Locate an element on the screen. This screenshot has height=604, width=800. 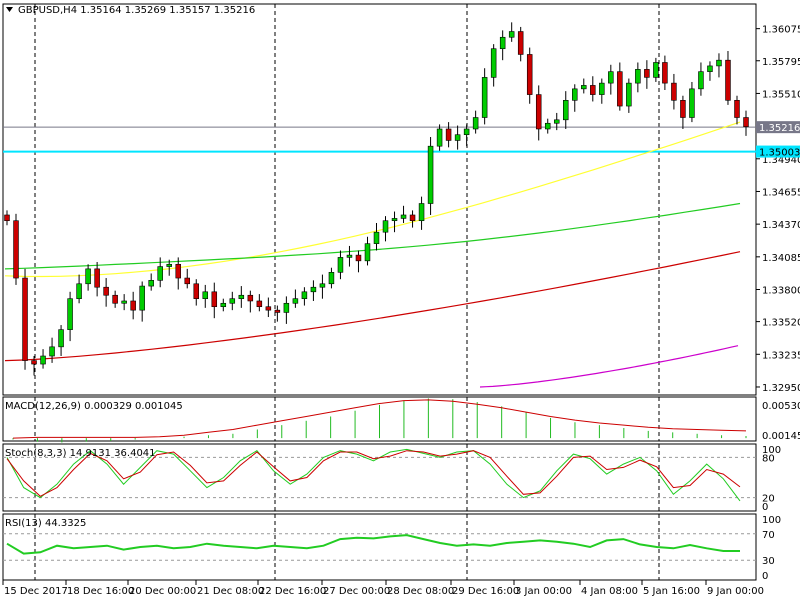
price-tick-label: 1.33800 is located at coordinates (781, 291).